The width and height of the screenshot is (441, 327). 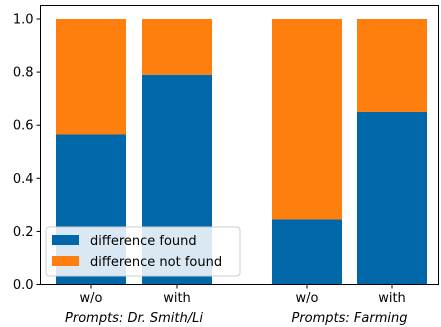 I want to click on legend-swatch-found, so click(x=65, y=240).